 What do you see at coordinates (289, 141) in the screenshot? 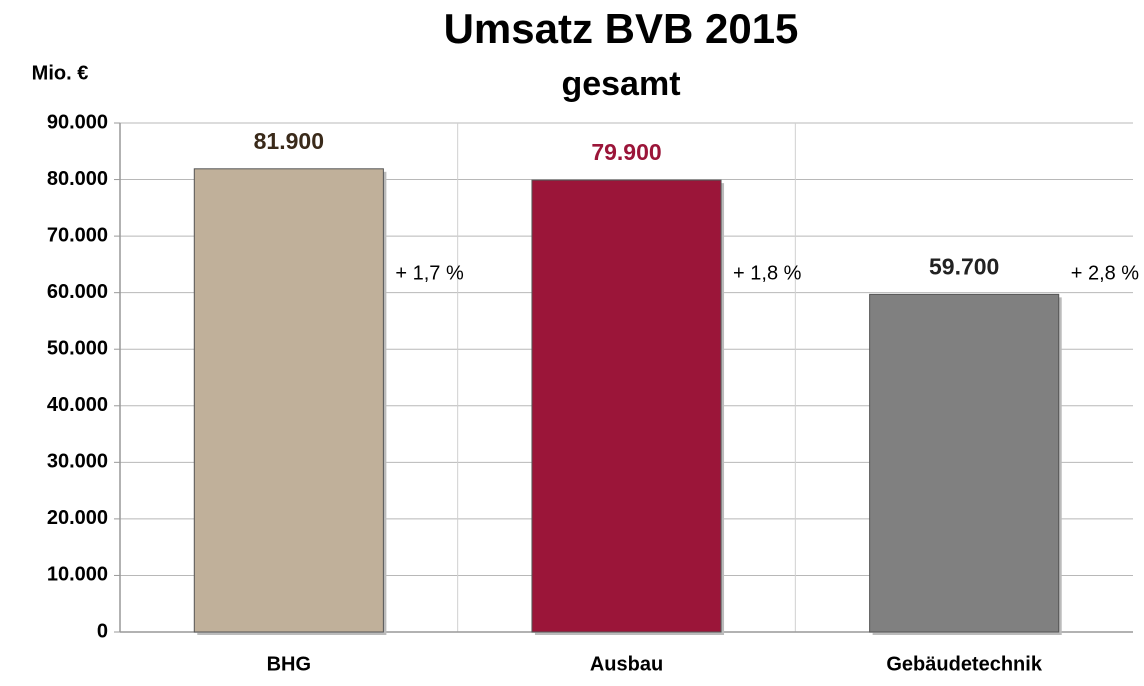
I see `data-label: 81.900` at bounding box center [289, 141].